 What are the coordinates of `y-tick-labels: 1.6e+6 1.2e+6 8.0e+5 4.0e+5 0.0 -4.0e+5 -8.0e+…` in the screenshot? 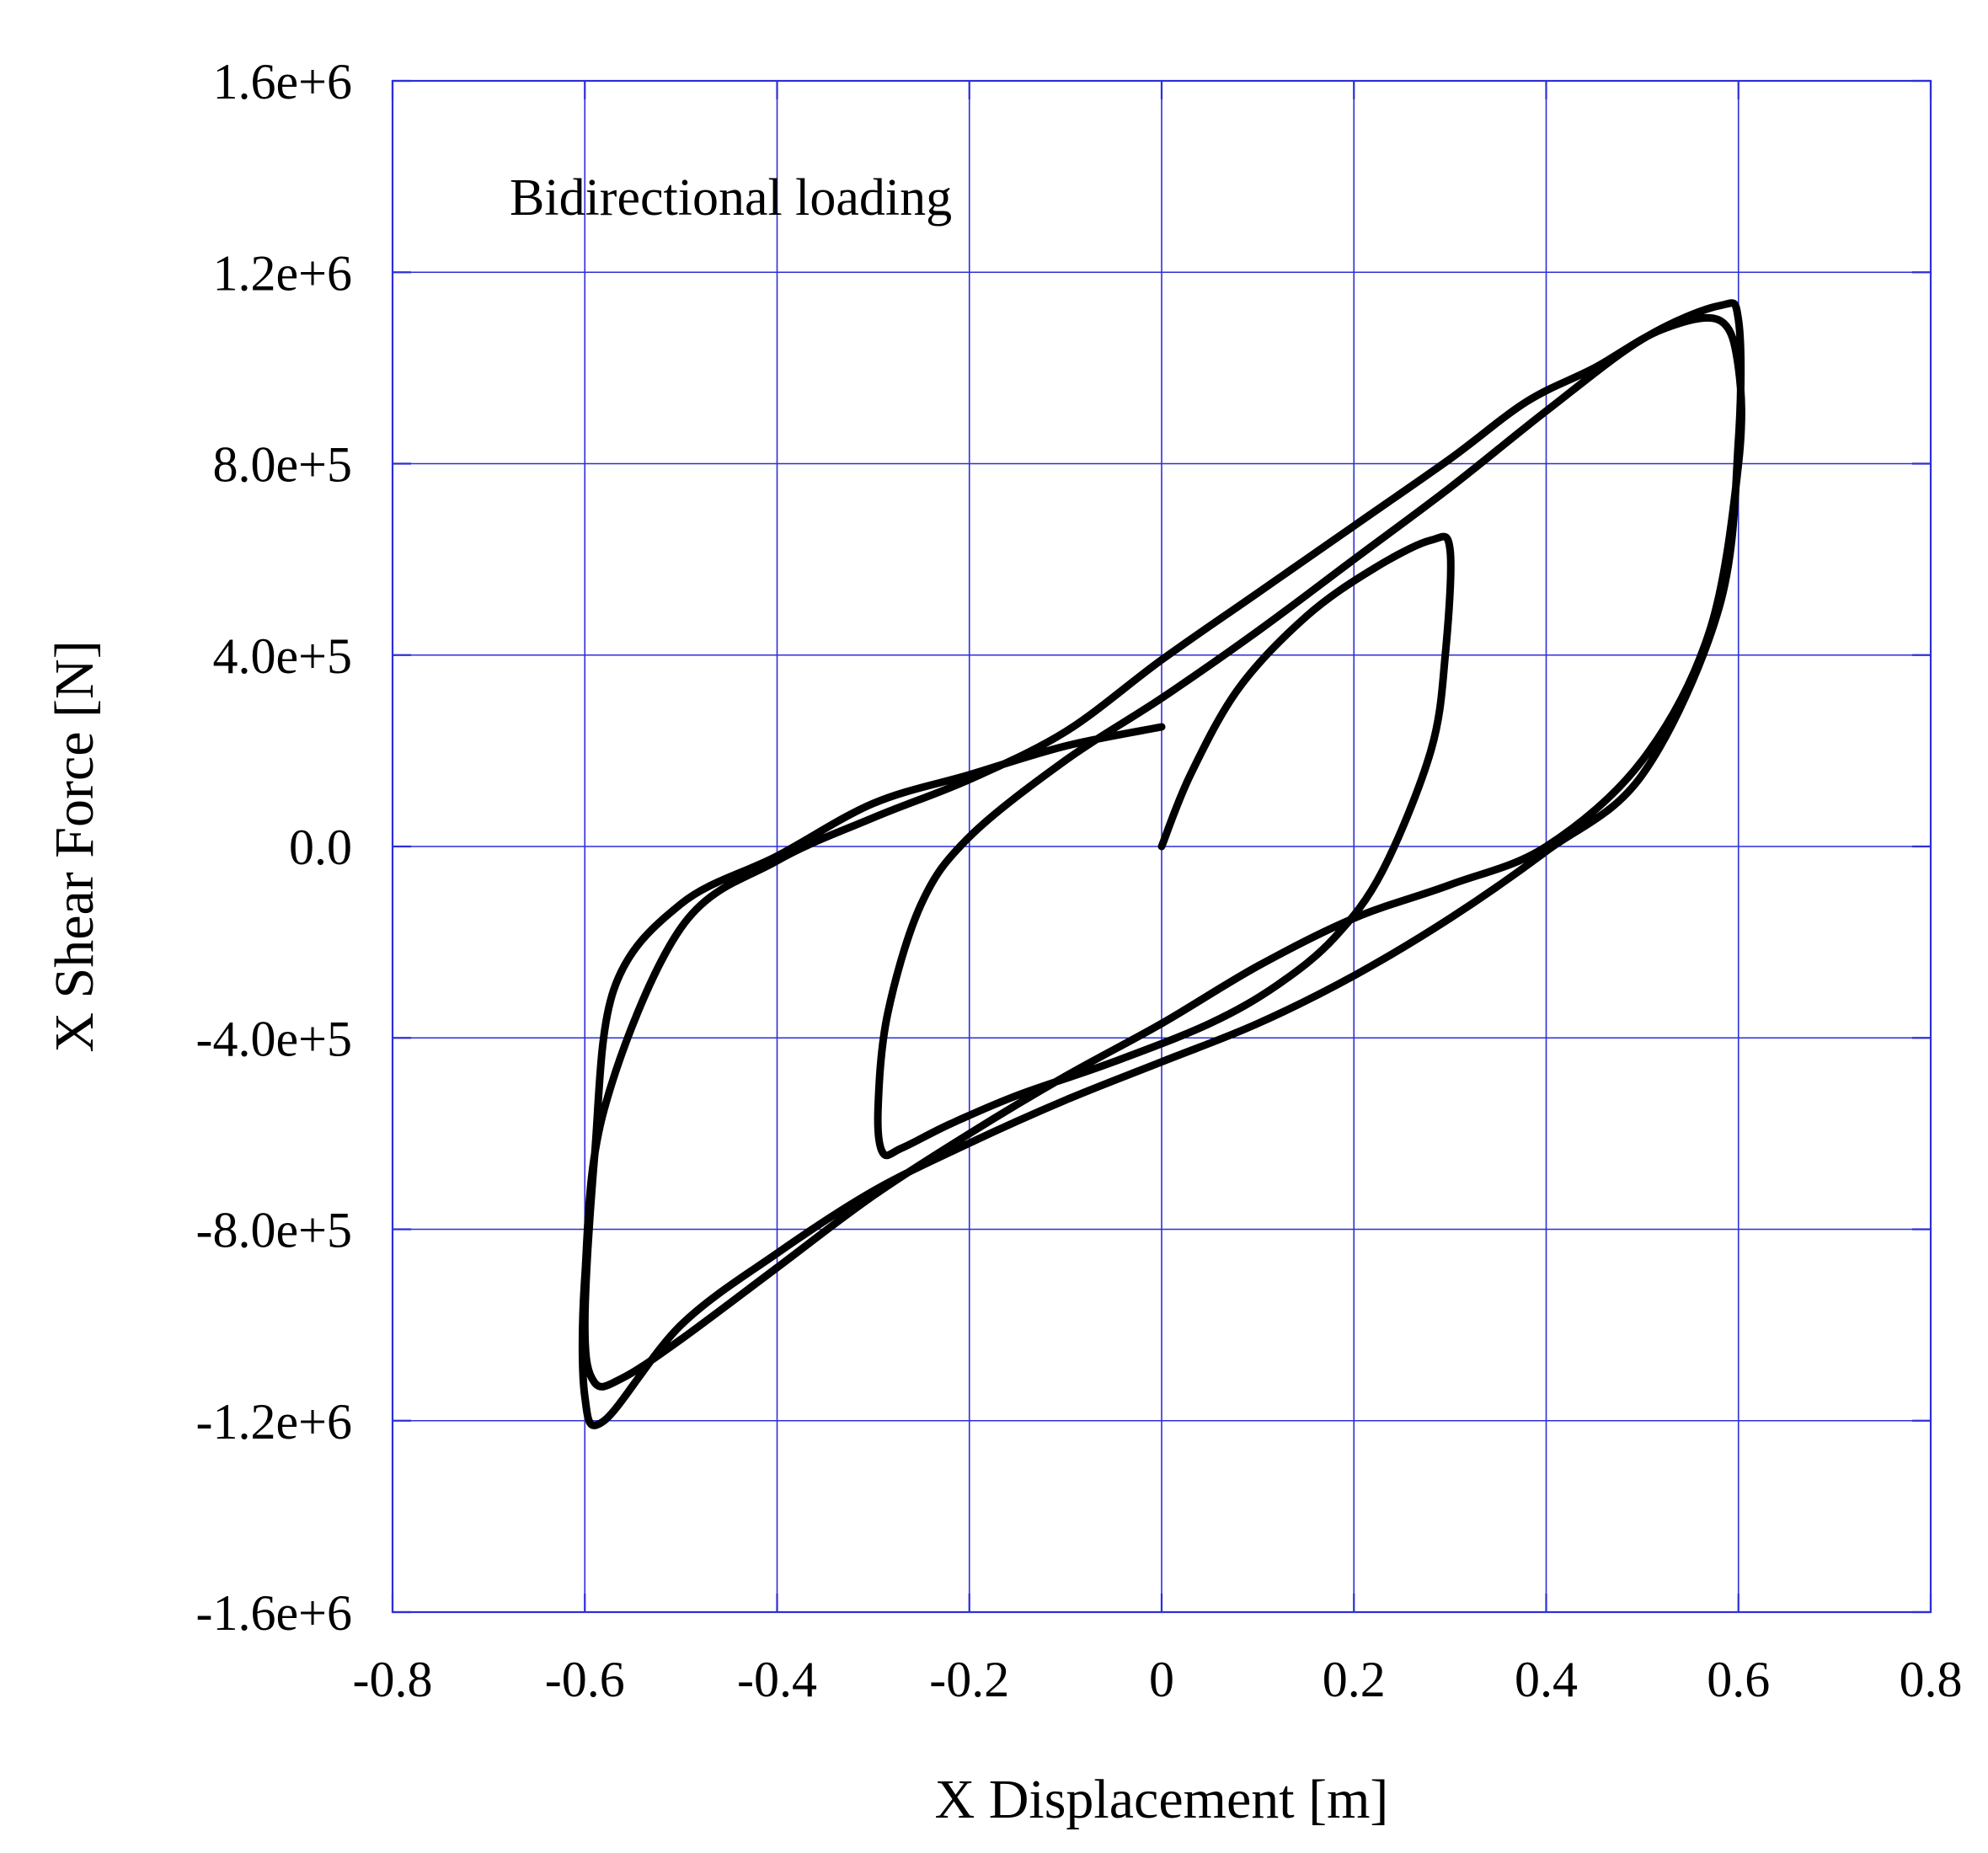 It's located at (274, 847).